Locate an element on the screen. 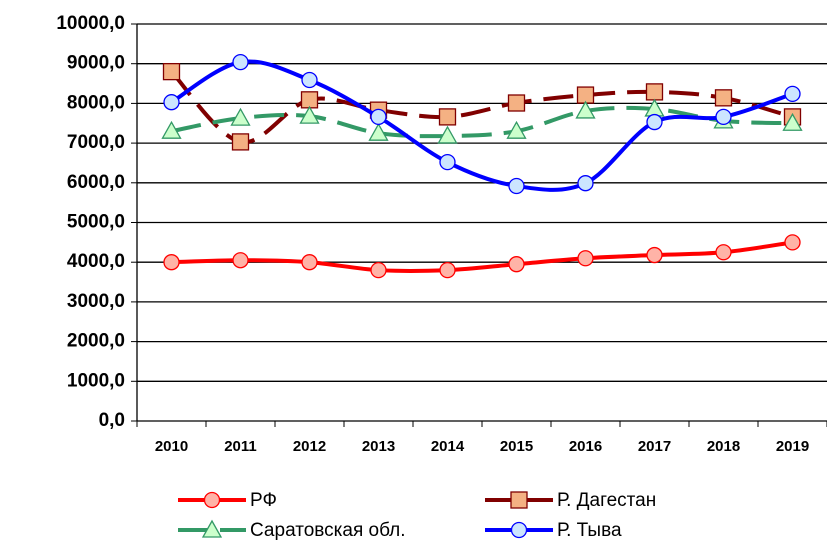  legend-label: Р. Дагестан is located at coordinates (606, 500).